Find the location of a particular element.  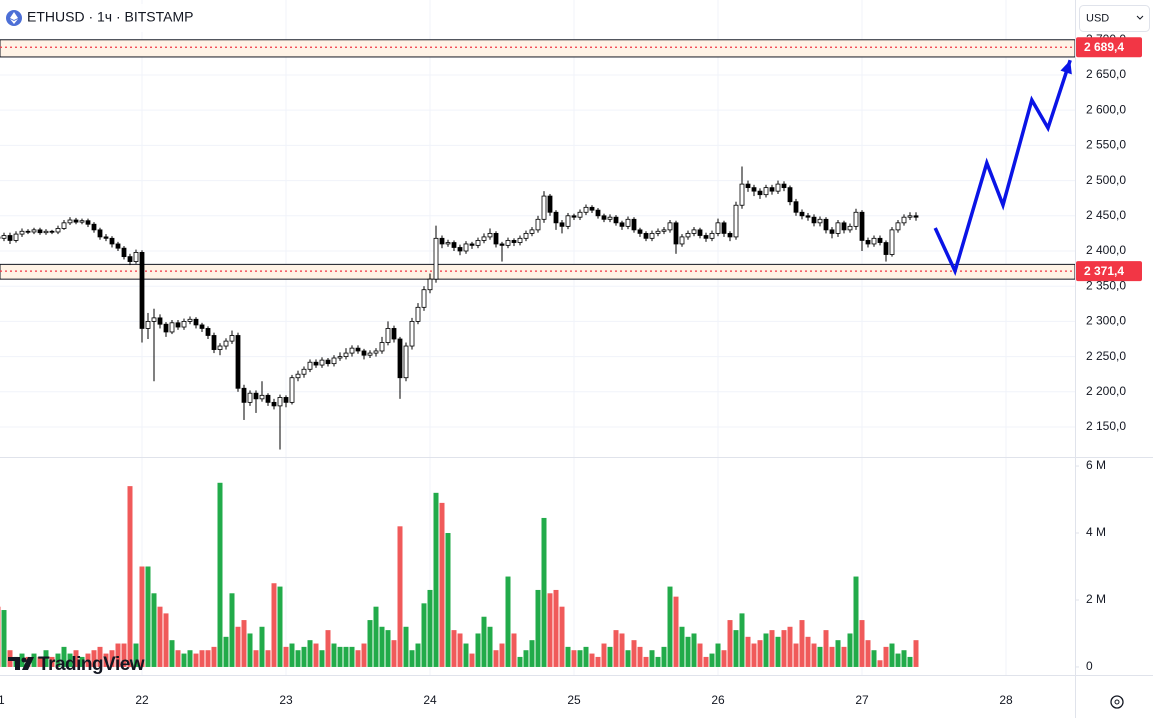

gear-icon is located at coordinates (1117, 702).